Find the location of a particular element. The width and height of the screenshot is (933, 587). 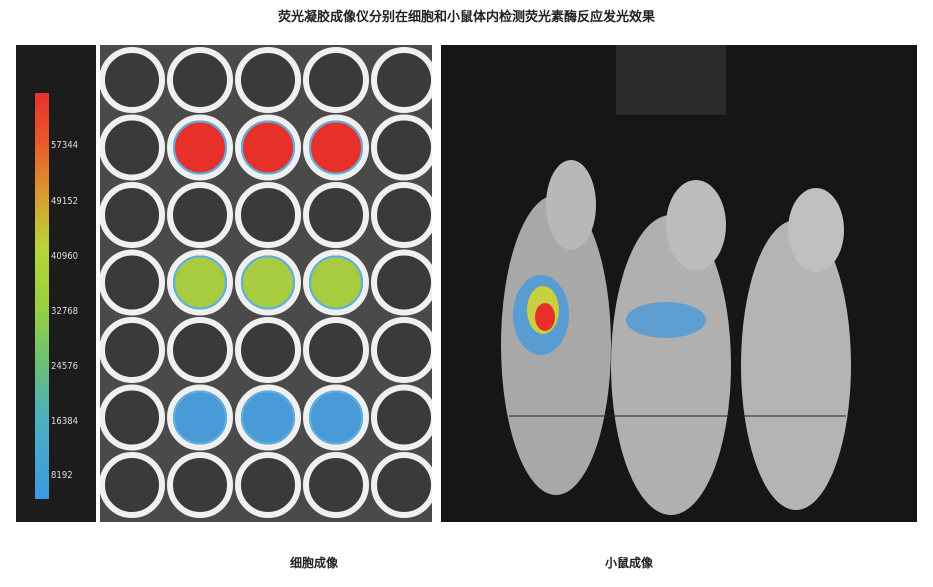

mouse-left is located at coordinates (556, 327).